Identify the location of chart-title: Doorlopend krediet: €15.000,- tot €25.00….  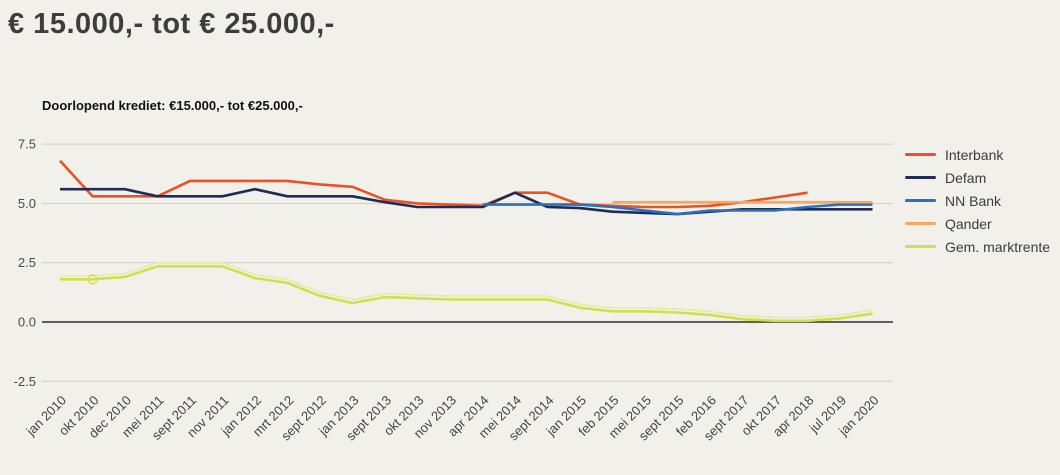
(172, 105).